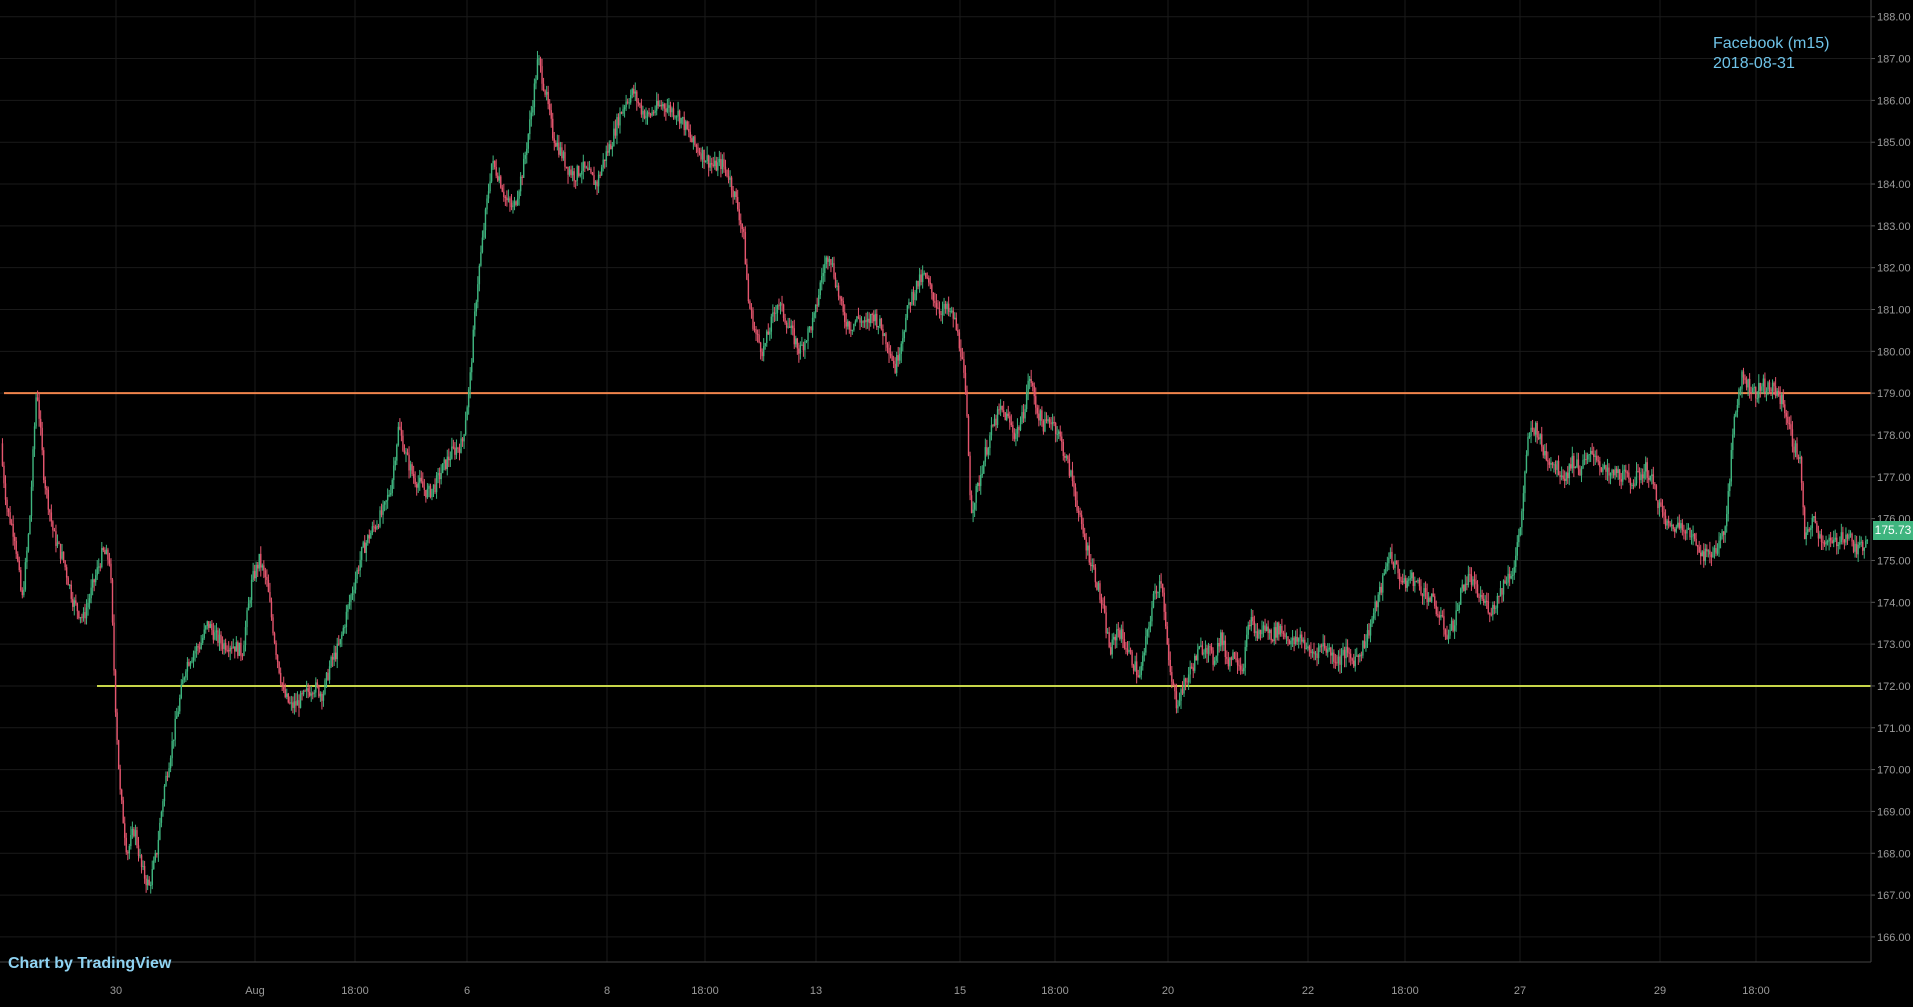 This screenshot has width=1913, height=1007. I want to click on tradingview-credit: Chart by TradingView, so click(89, 964).